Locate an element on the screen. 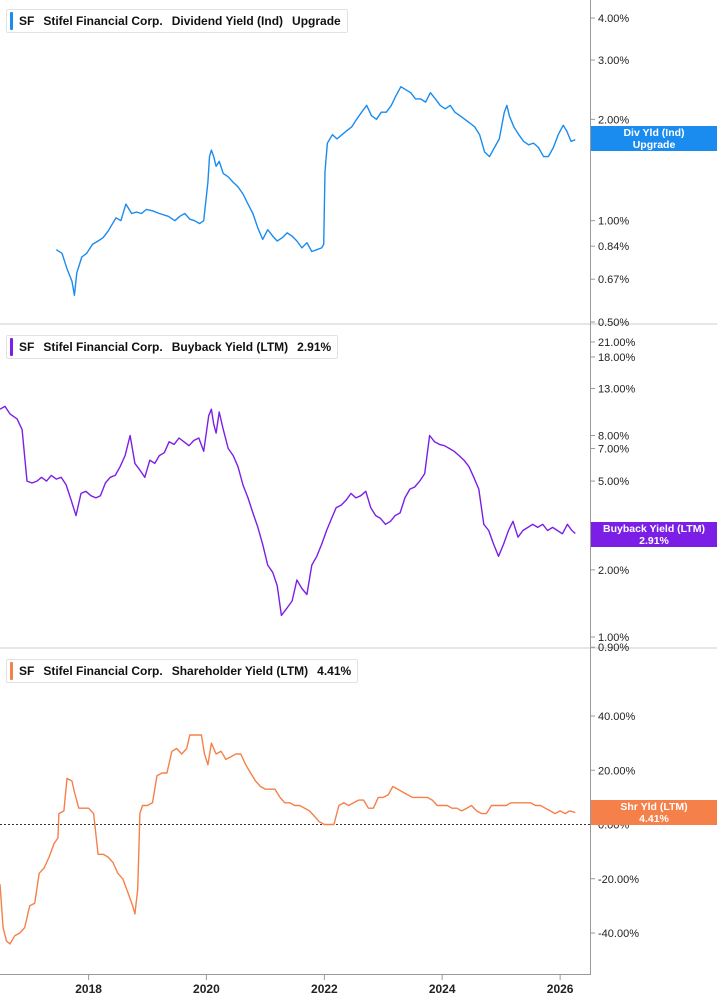 The width and height of the screenshot is (717, 1005). y-tick-label: -20.00% is located at coordinates (618, 880).